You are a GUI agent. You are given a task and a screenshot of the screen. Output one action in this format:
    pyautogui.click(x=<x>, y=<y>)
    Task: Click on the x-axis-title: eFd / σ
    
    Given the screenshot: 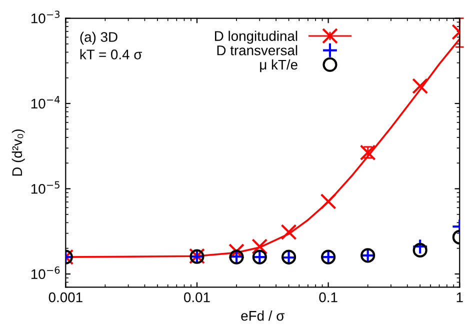 What is the action you would take?
    pyautogui.click(x=262, y=315)
    